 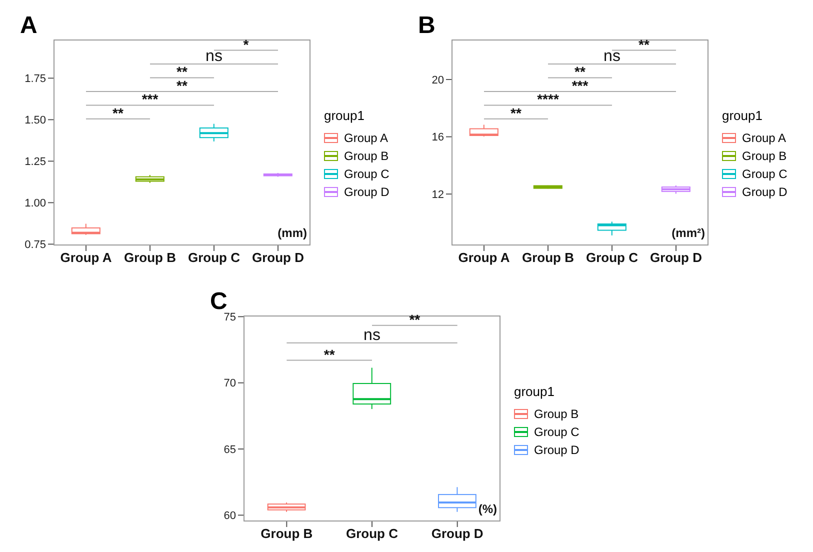 What do you see at coordinates (689, 233) in the screenshot?
I see `annotation: (mm²)` at bounding box center [689, 233].